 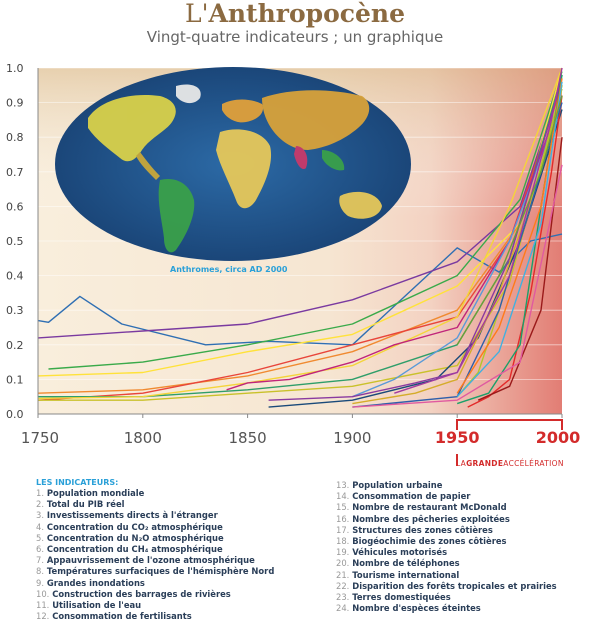 What do you see at coordinates (188, 94) in the screenshot?
I see `land-greenland` at bounding box center [188, 94].